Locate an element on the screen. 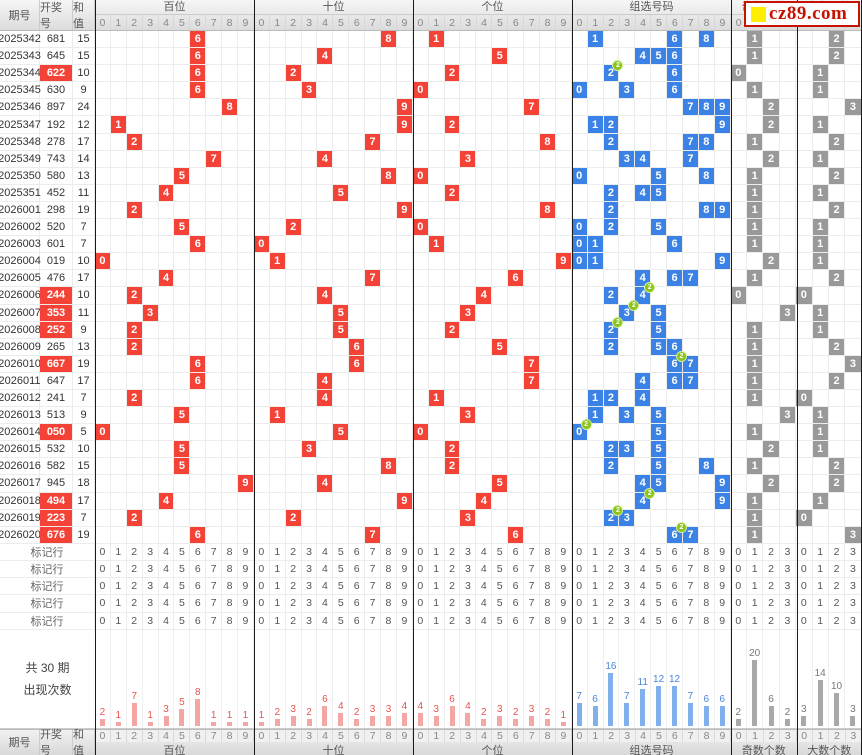  mark-cell-ge-8: 8 is located at coordinates (547, 587).